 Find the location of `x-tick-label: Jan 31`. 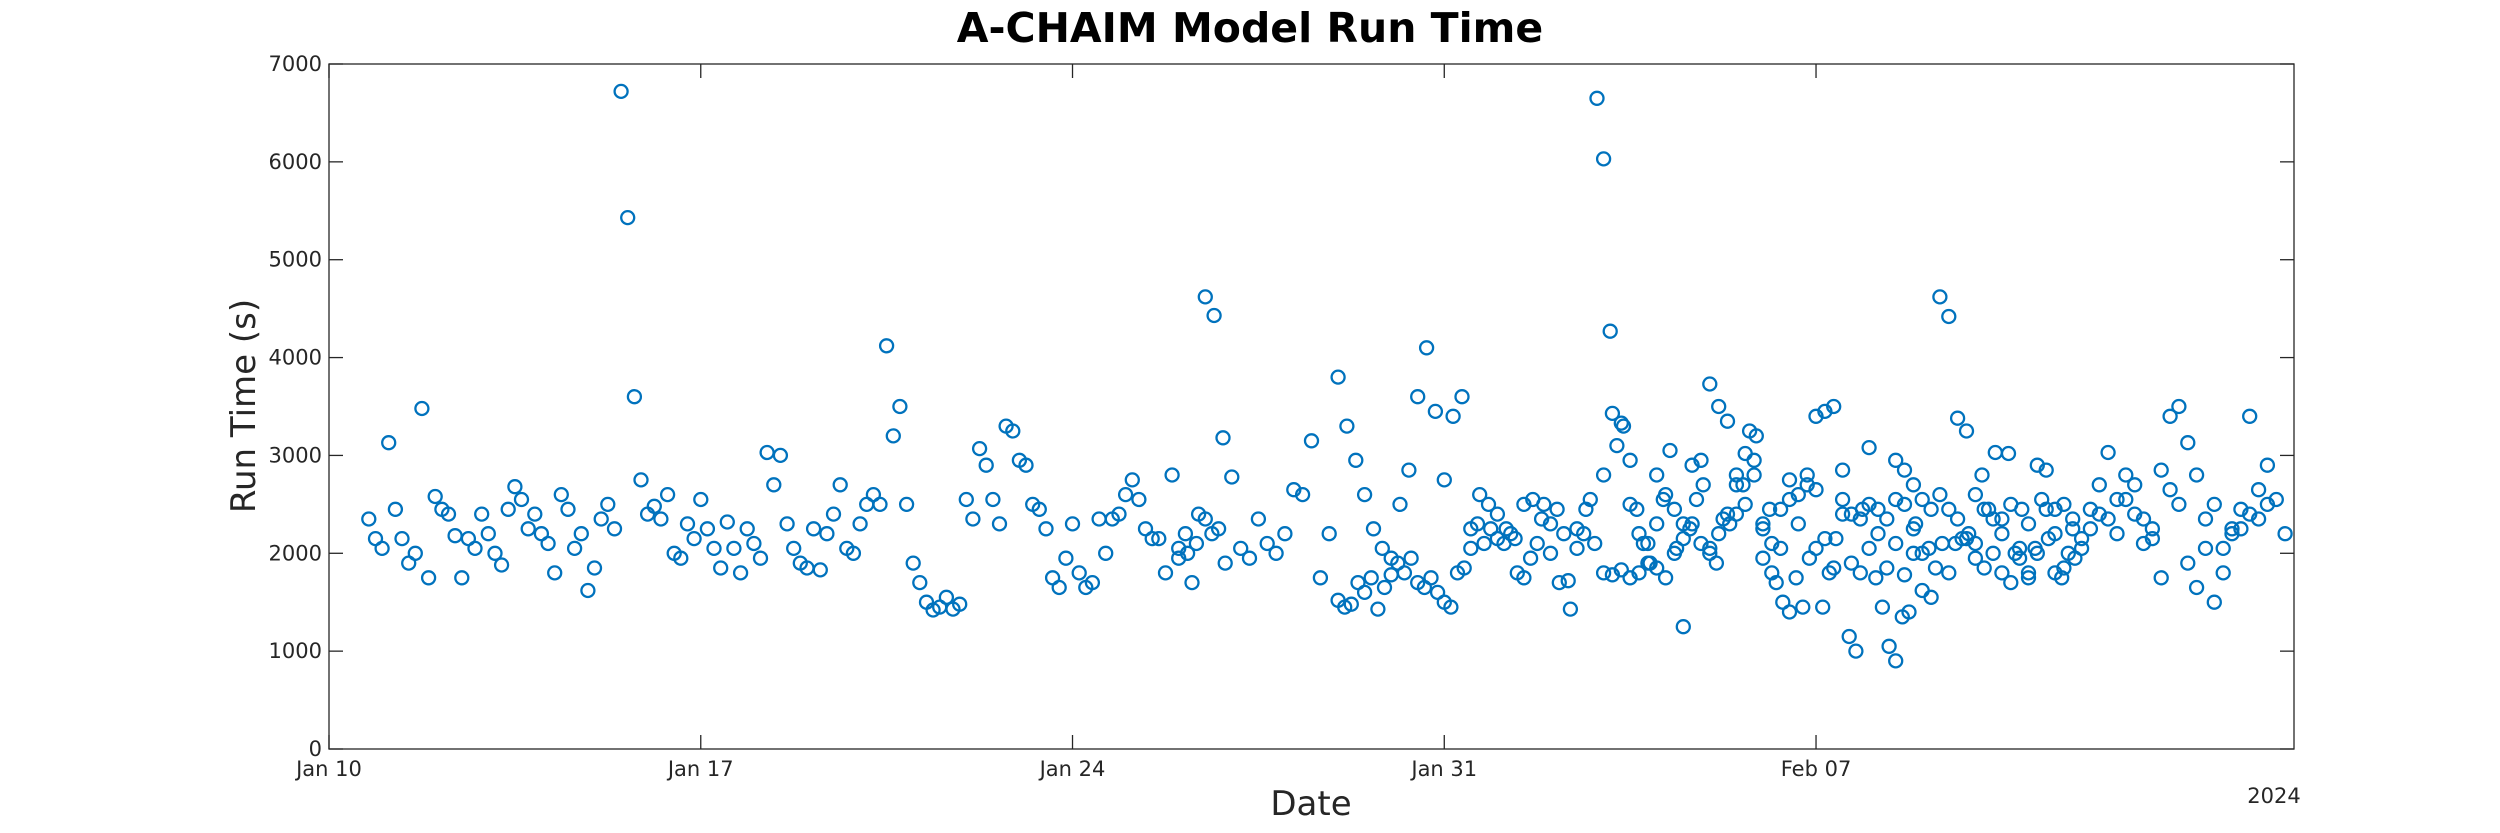

x-tick-label: Jan 31 is located at coordinates (1443, 769).